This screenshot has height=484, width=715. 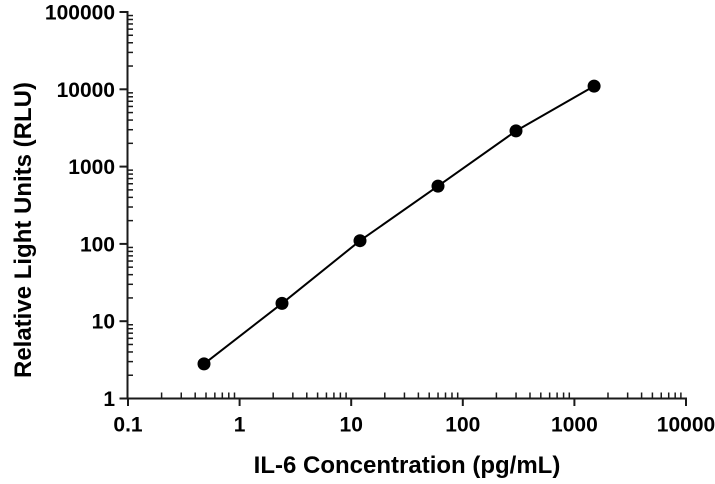 What do you see at coordinates (407, 465) in the screenshot?
I see `x-axis-title: IL-6 Concentration (pg/mL)` at bounding box center [407, 465].